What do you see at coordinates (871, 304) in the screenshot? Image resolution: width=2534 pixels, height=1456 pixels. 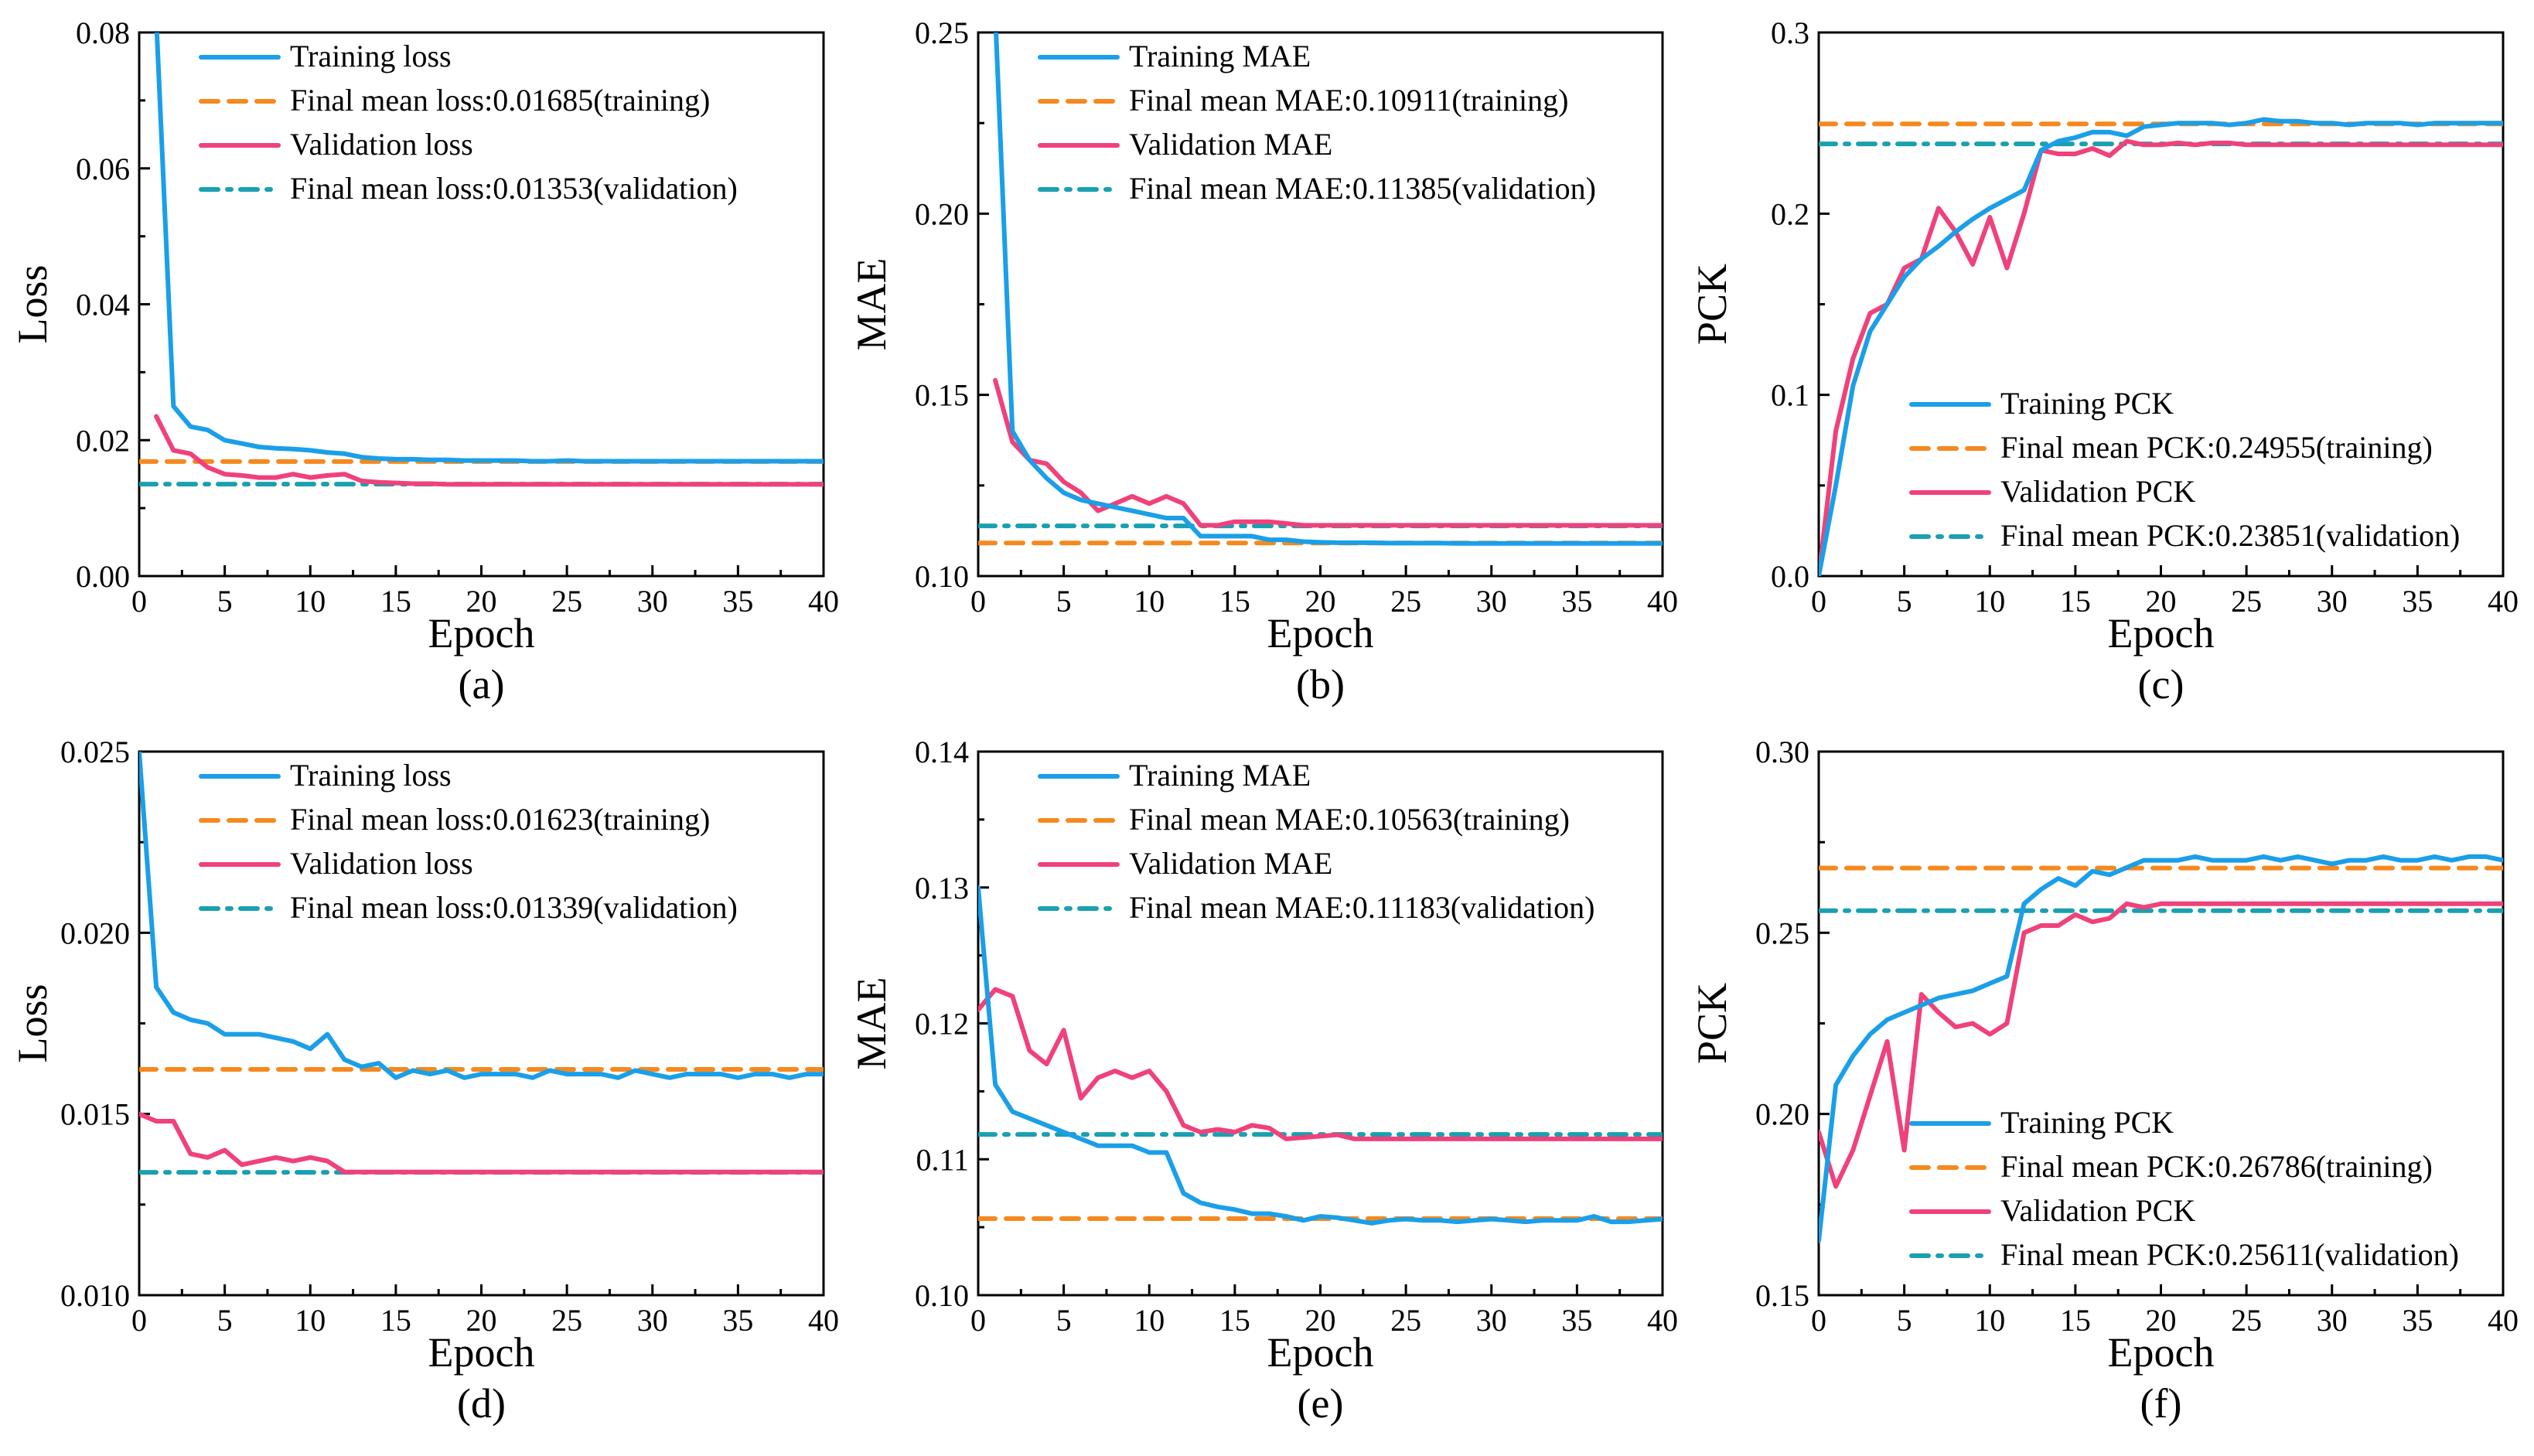 I see `y-axis-title: MAE` at bounding box center [871, 304].